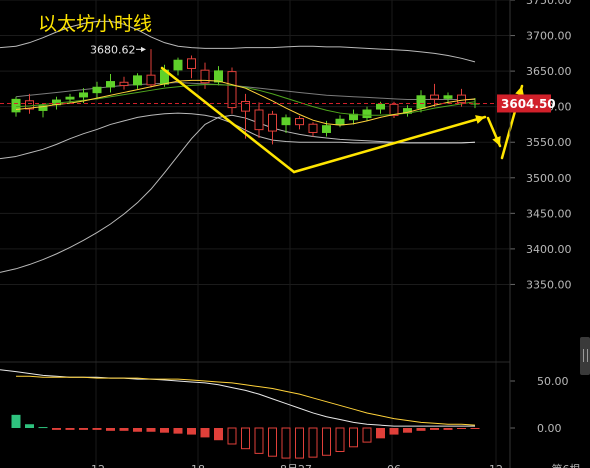 Image resolution: width=590 pixels, height=468 pixels. I want to click on macd-tick-label: 0.00, so click(549, 428).